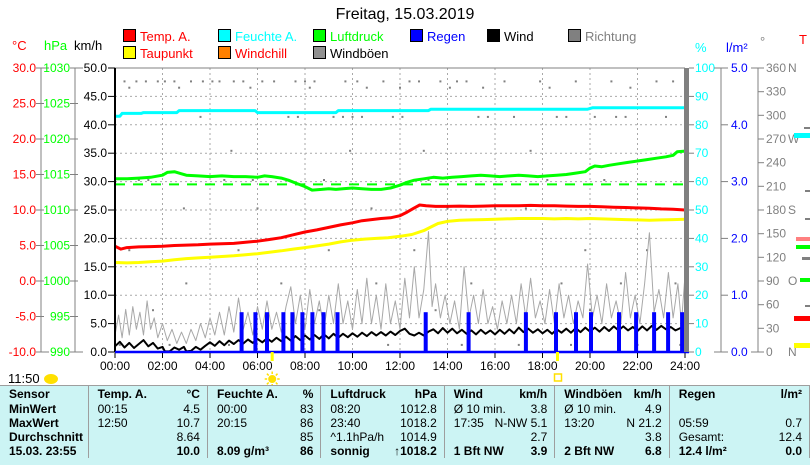 The width and height of the screenshot is (810, 465). What do you see at coordinates (702, 96) in the screenshot?
I see `humidity-axis-tick: 90` at bounding box center [702, 96].